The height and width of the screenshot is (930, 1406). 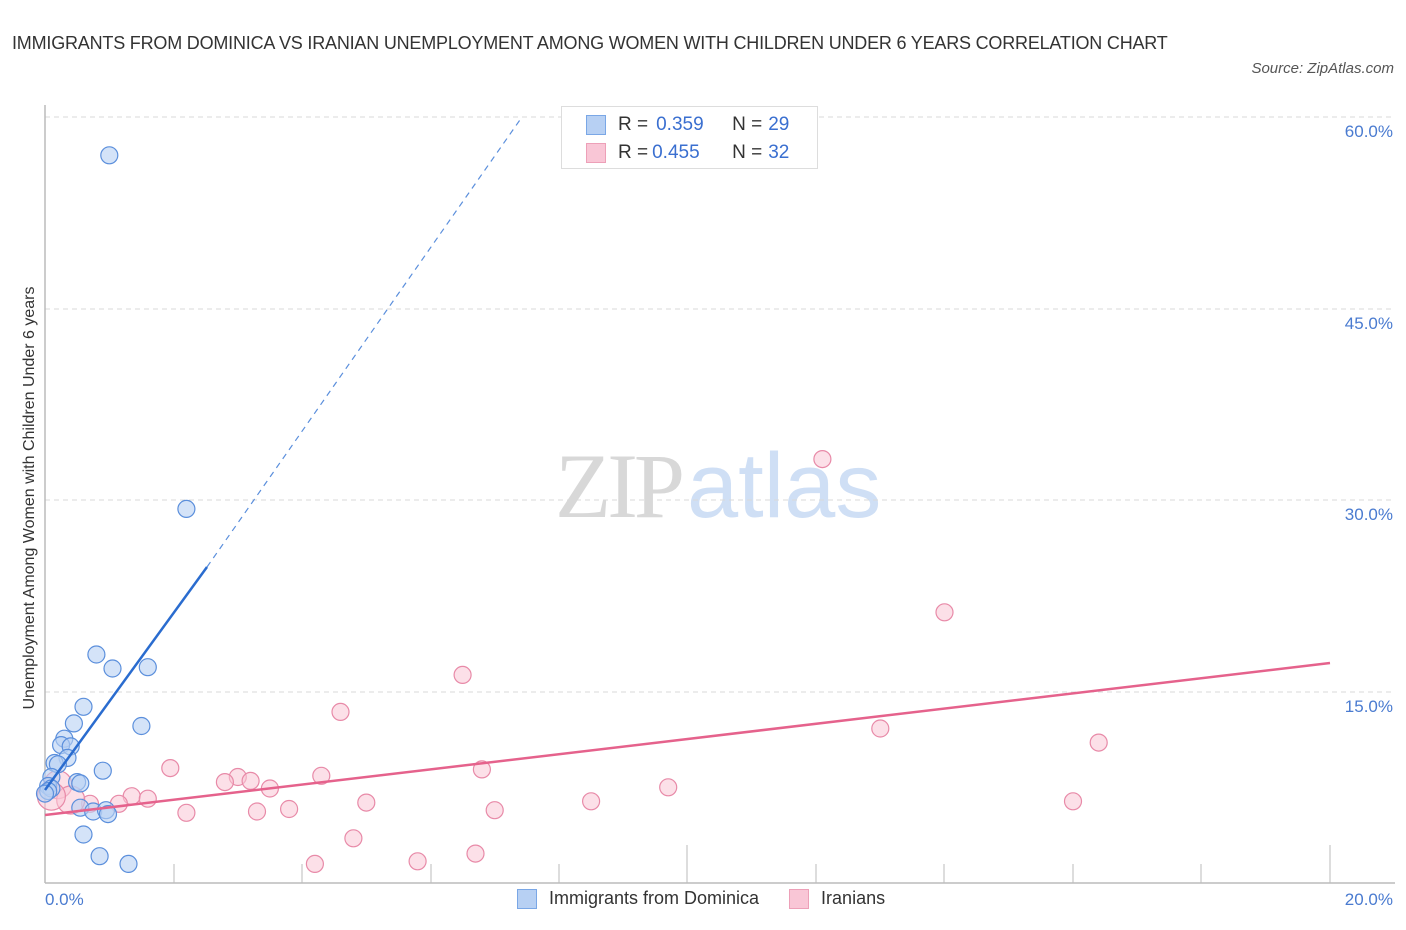 What do you see at coordinates (64, 899) in the screenshot?
I see `x-tick-min: 0.0%` at bounding box center [64, 899].